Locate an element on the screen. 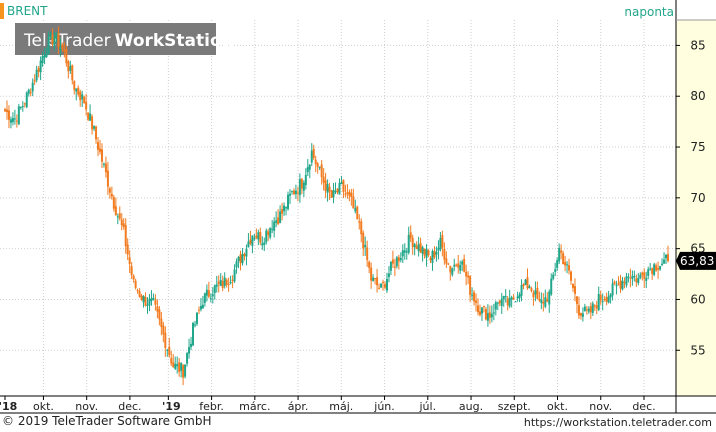 The height and width of the screenshot is (432, 716). x-tick-label: júl. is located at coordinates (427, 406).